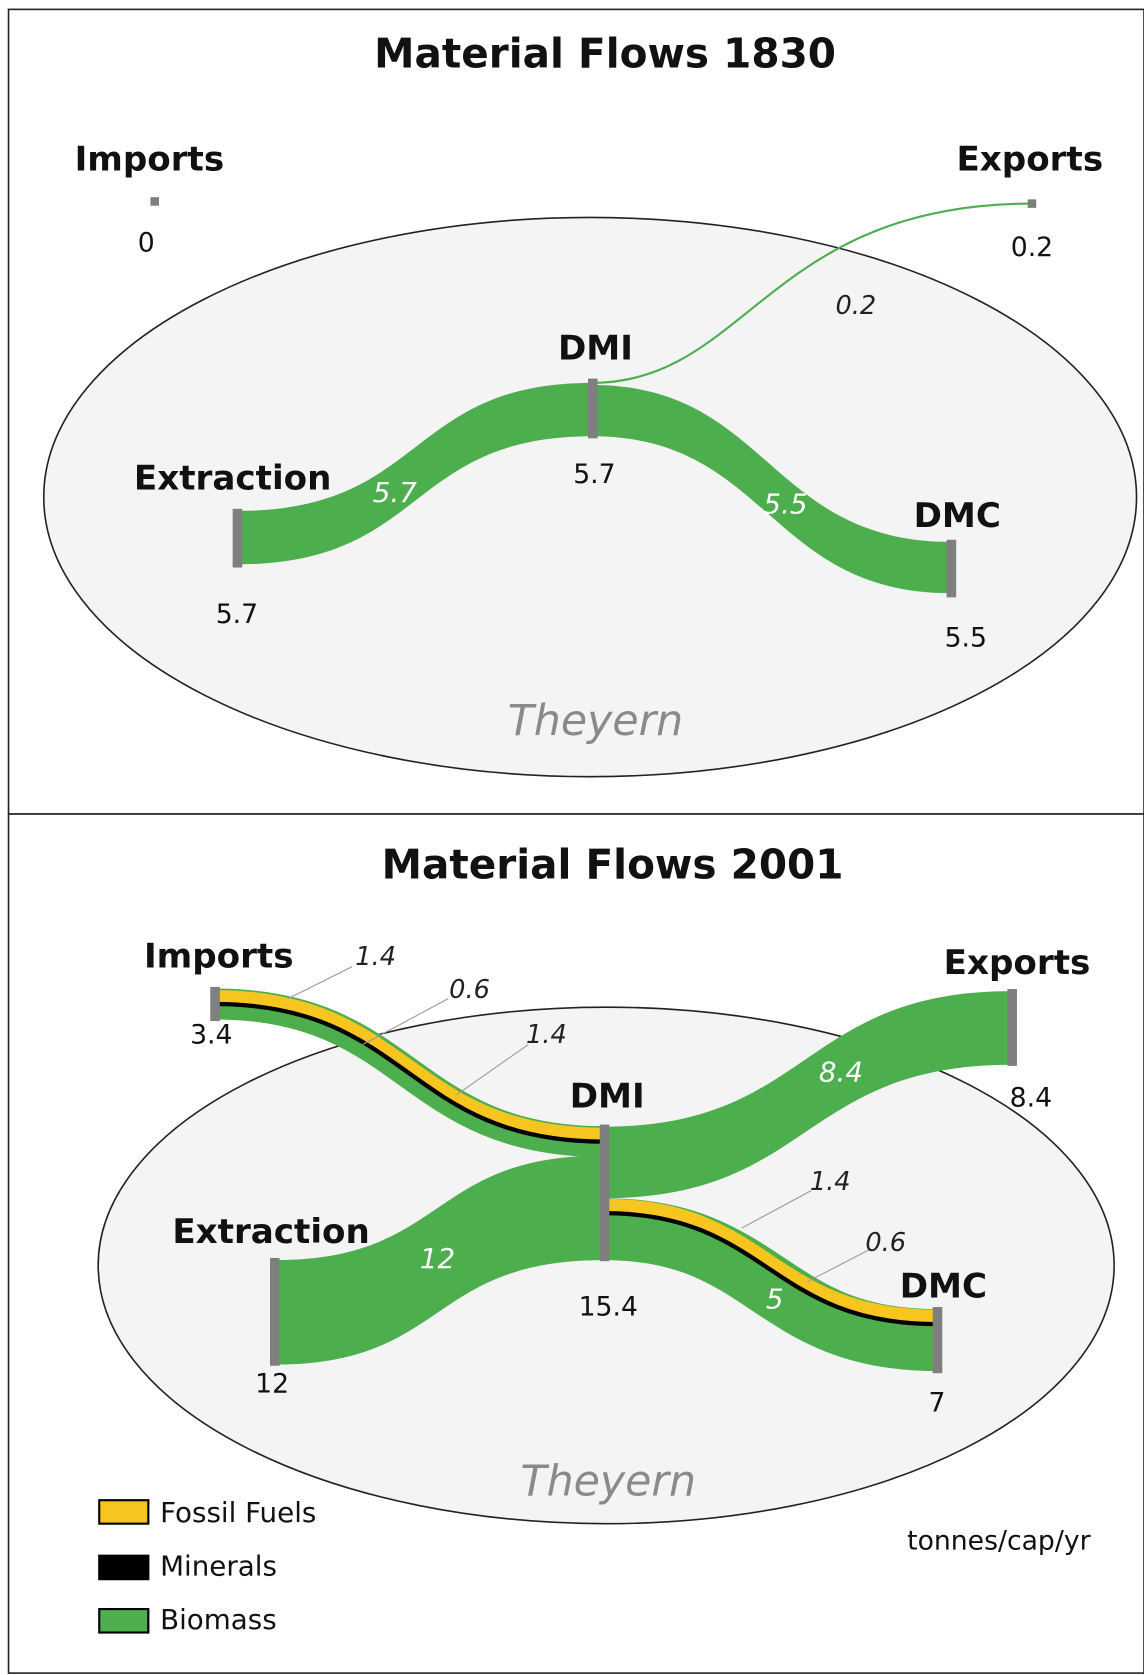 The height and width of the screenshot is (1675, 1144). What do you see at coordinates (1032, 247) in the screenshot?
I see `node-value: 0.2` at bounding box center [1032, 247].